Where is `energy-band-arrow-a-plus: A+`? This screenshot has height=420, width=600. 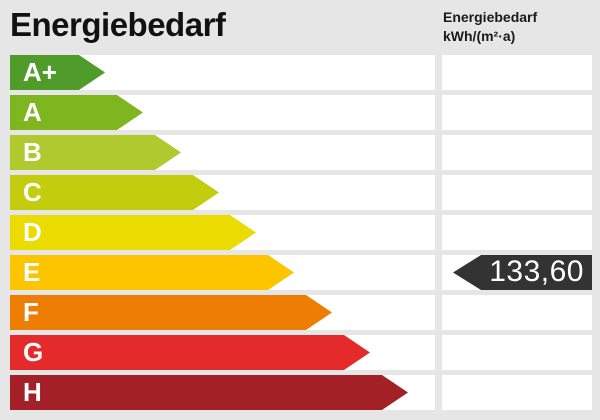 energy-band-arrow-a-plus: A+ is located at coordinates (57, 72).